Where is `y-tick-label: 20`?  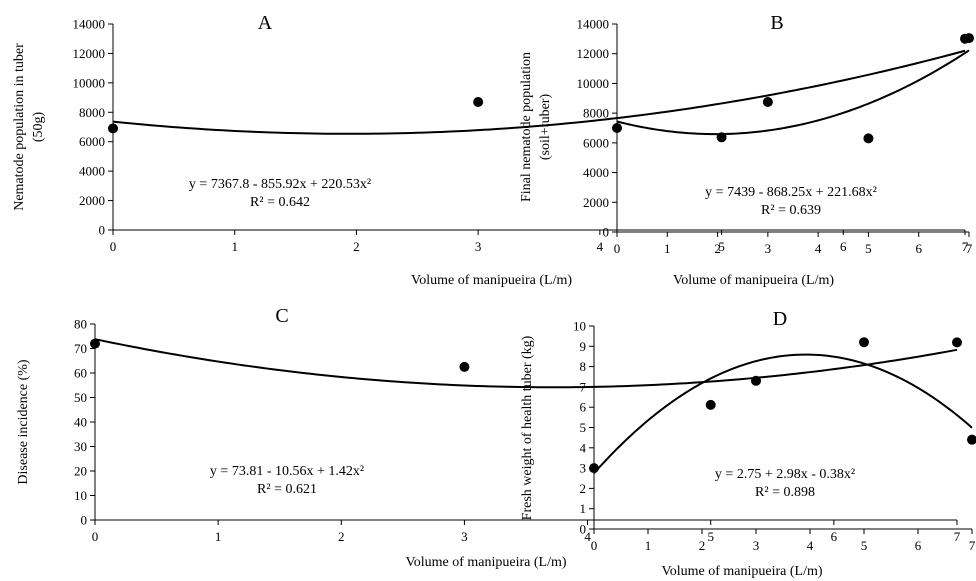
y-tick-label: 20 is located at coordinates (80, 471).